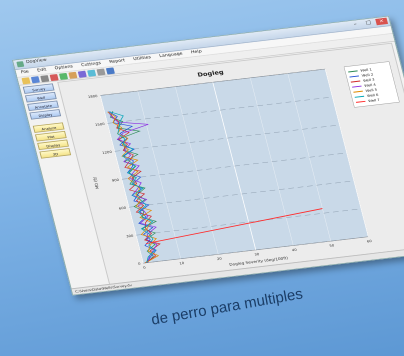  What do you see at coordinates (196, 52) in the screenshot?
I see `menu-help: Help` at bounding box center [196, 52].